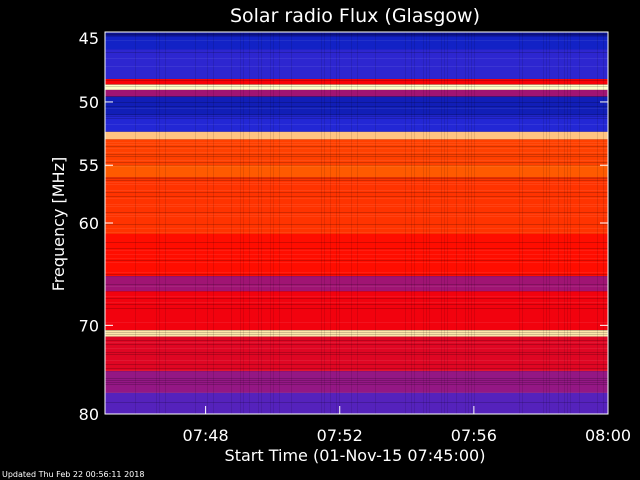 This screenshot has width=640, height=480. I want to click on x-tick-label: 07:56, so click(474, 435).